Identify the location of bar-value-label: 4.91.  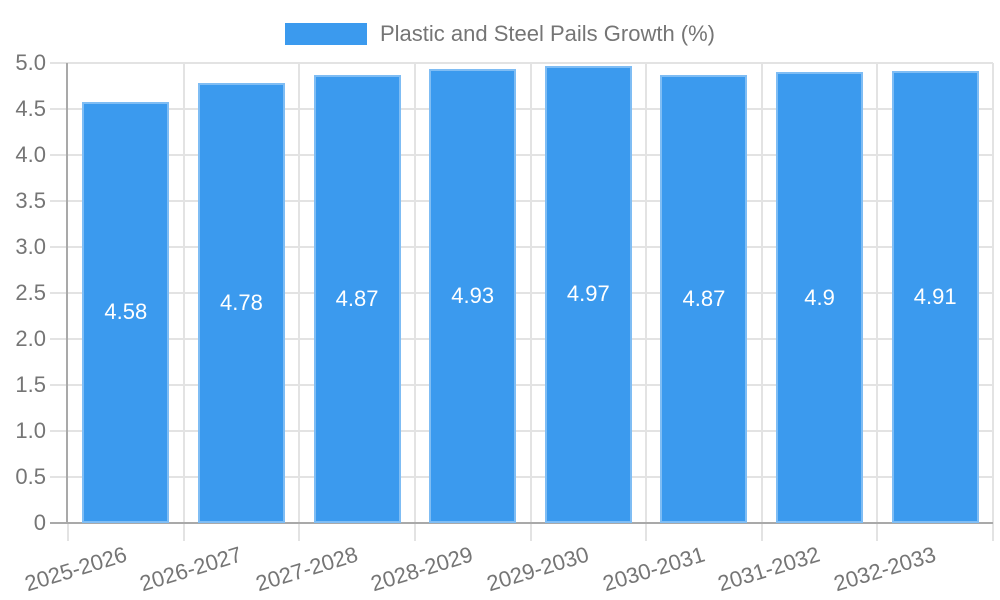
(935, 297).